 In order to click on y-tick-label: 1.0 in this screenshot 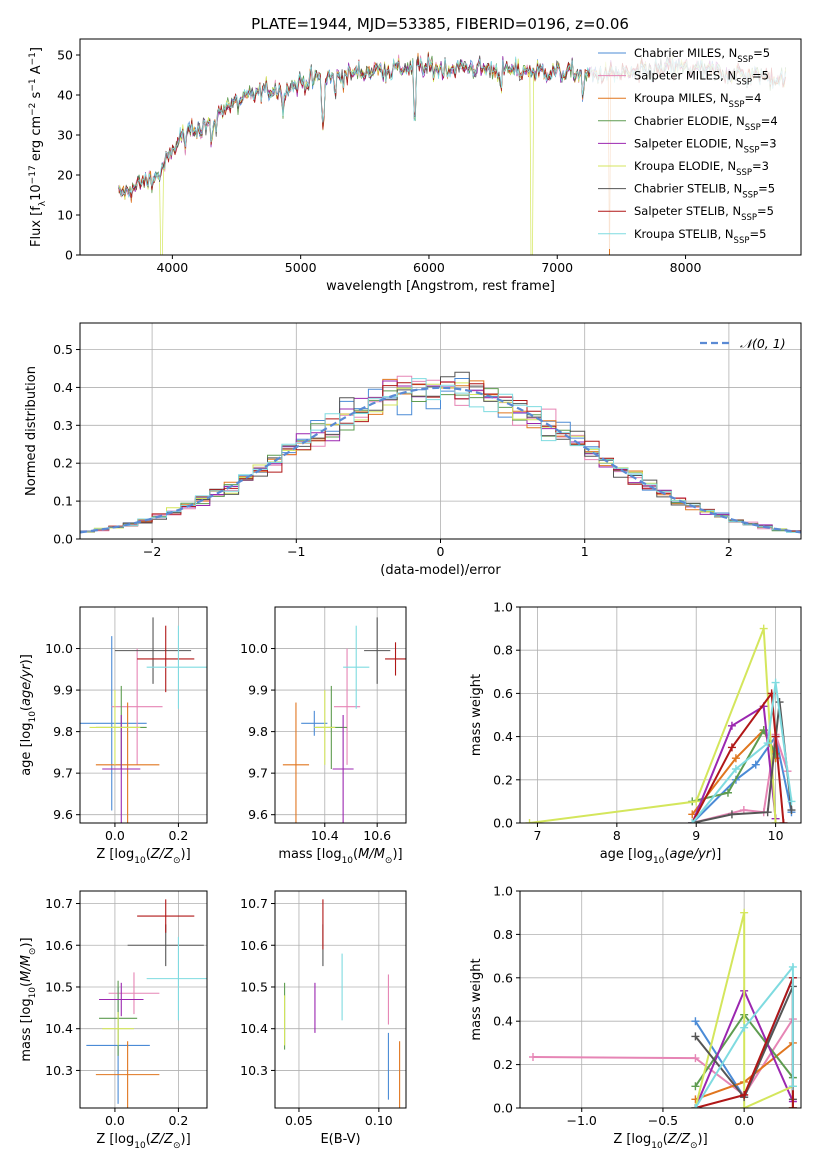, I will do `click(503, 607)`.